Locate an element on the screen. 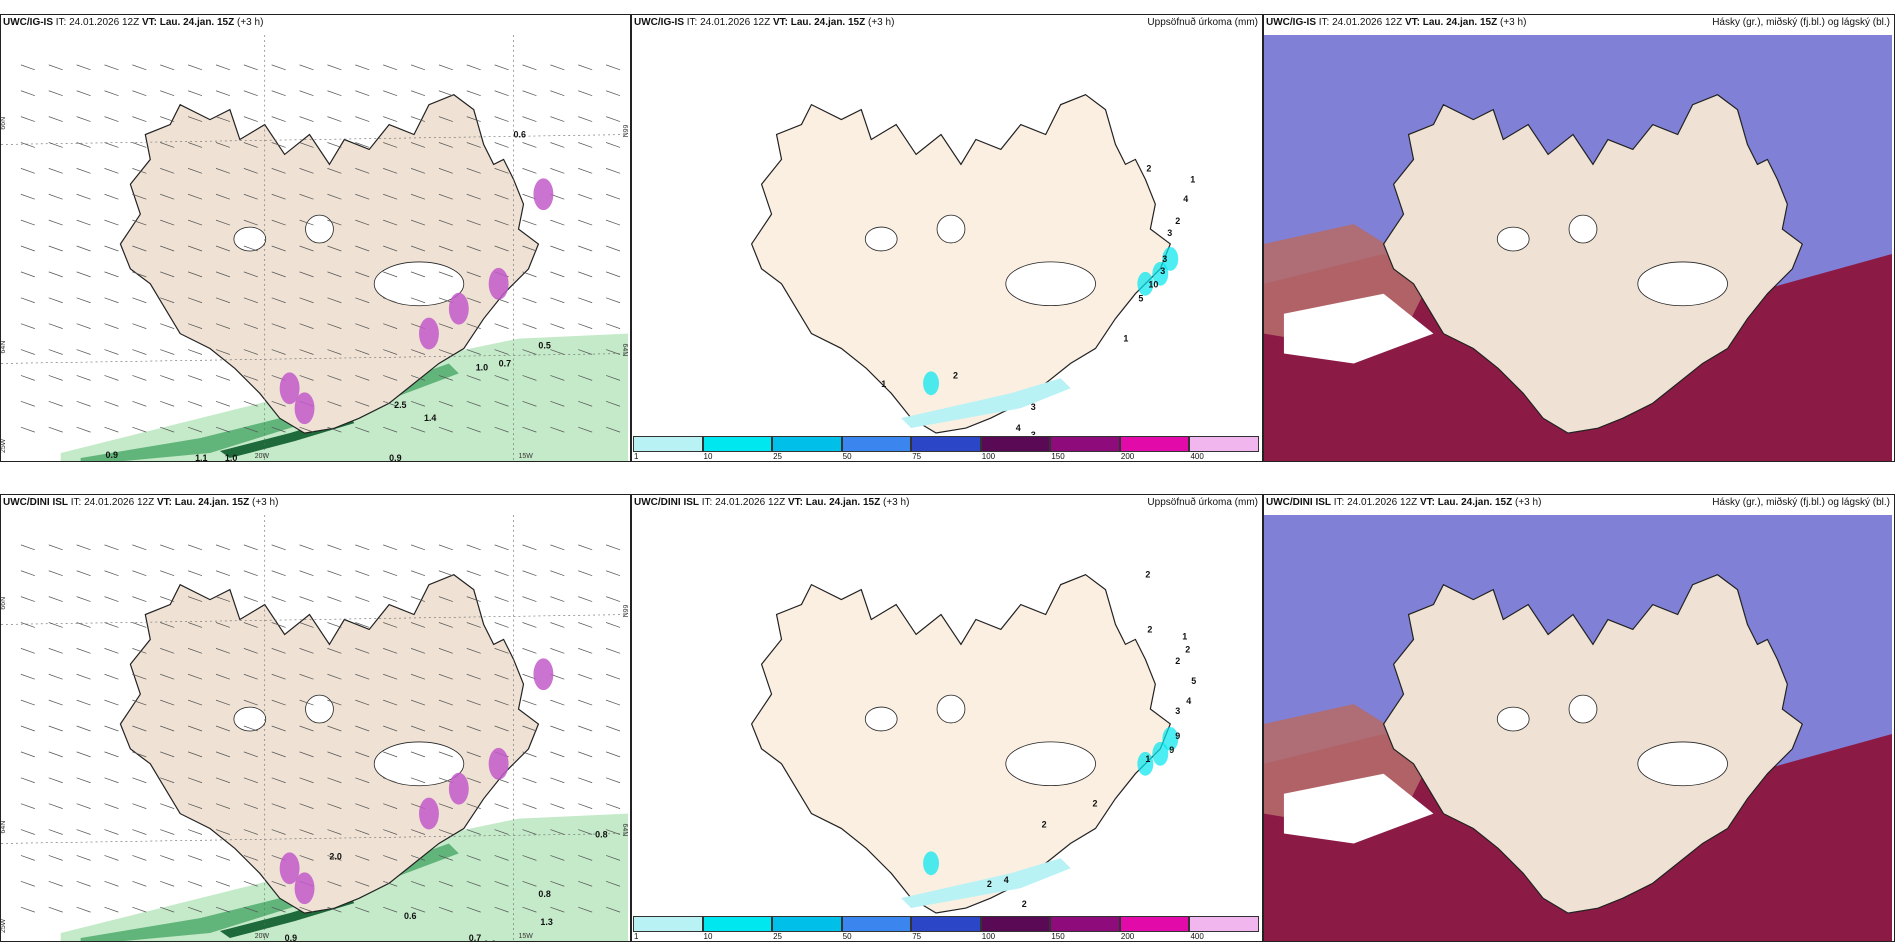 The width and height of the screenshot is (1900, 950). iceland-landmass is located at coordinates (329, 744).